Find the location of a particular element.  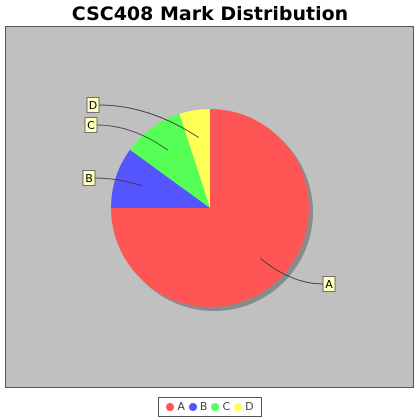

legend-item-a: A is located at coordinates (175, 407).